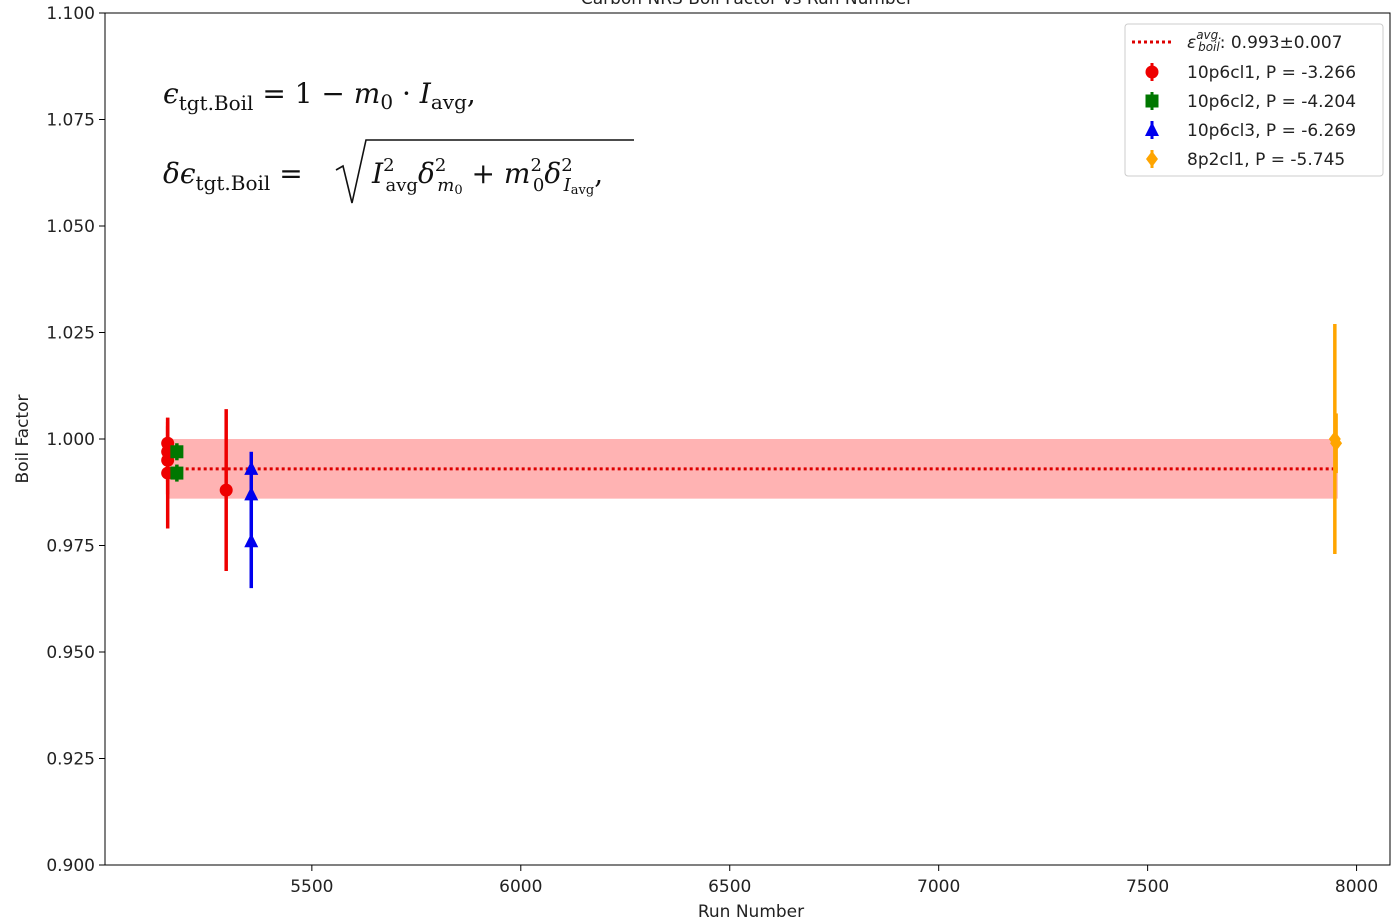  Describe the element at coordinates (1356, 887) in the screenshot. I see `x-tick-label: 8000` at that location.